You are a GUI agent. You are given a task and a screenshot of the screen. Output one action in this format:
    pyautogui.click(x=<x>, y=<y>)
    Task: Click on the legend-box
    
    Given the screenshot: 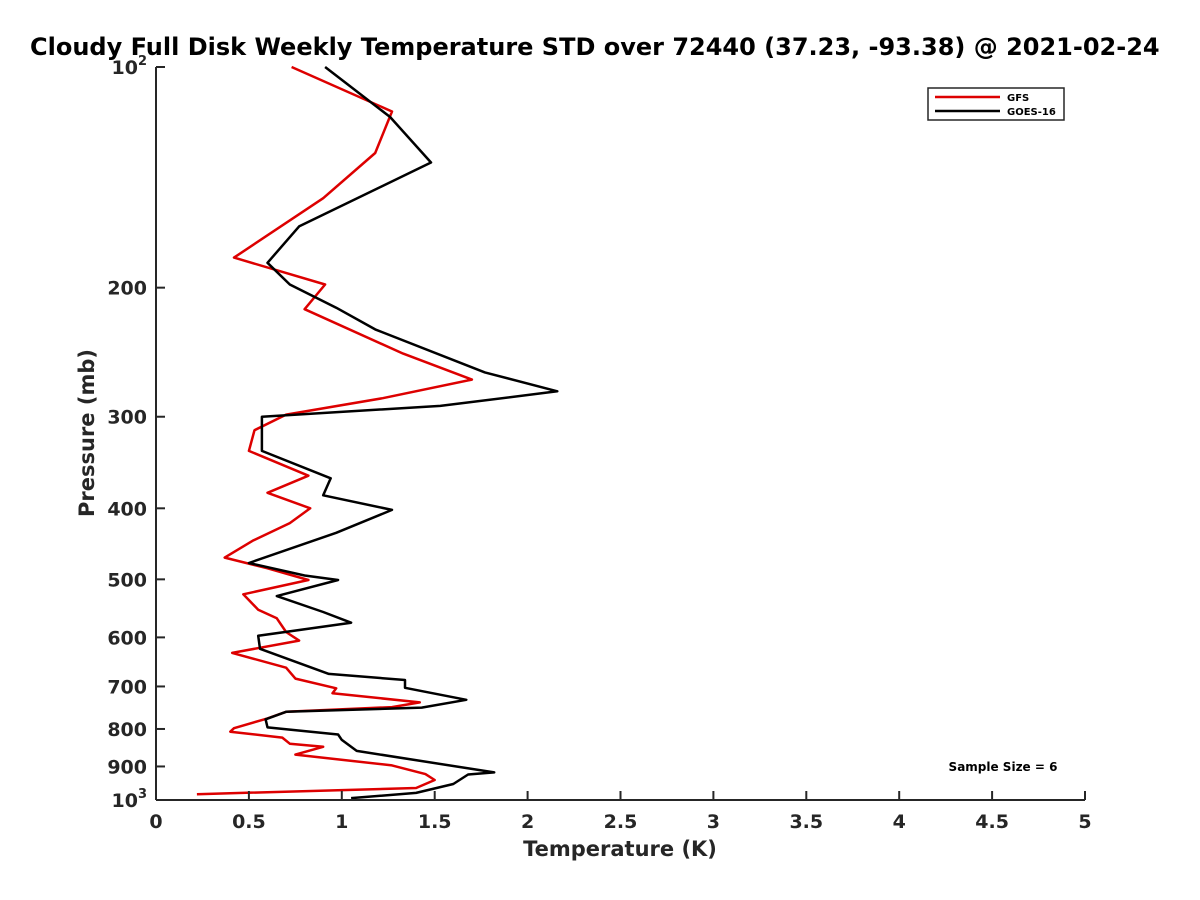 What is the action you would take?
    pyautogui.click(x=996, y=104)
    